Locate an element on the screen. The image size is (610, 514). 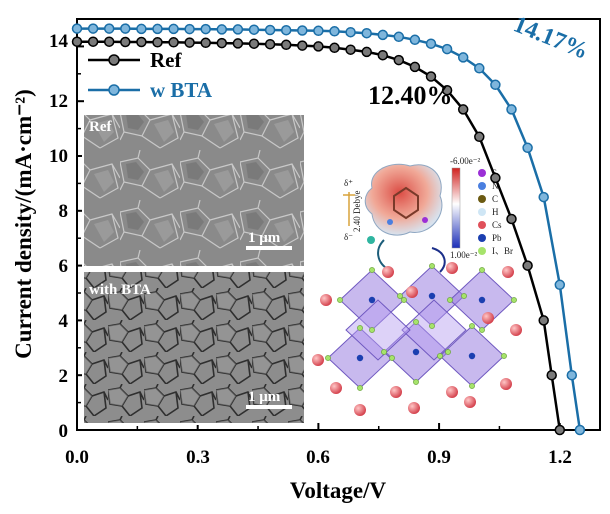
sem-image-ref is located at coordinates (194, 190).